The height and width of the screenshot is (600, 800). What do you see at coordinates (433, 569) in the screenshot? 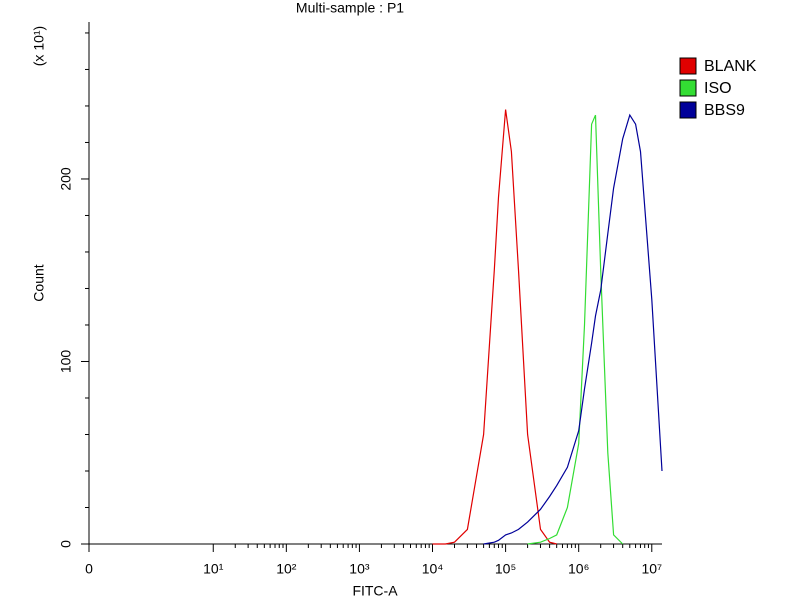
I see `x-tick-label: 10⁴` at bounding box center [433, 569].